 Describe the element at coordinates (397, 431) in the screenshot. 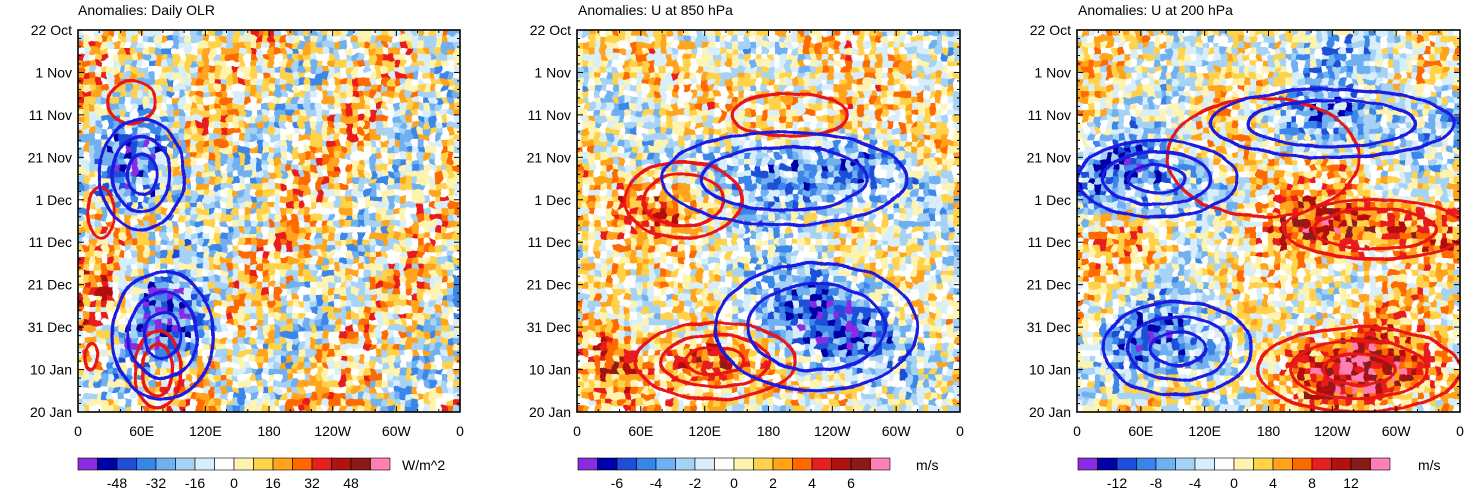

I see `x-tick-label: 60W` at that location.